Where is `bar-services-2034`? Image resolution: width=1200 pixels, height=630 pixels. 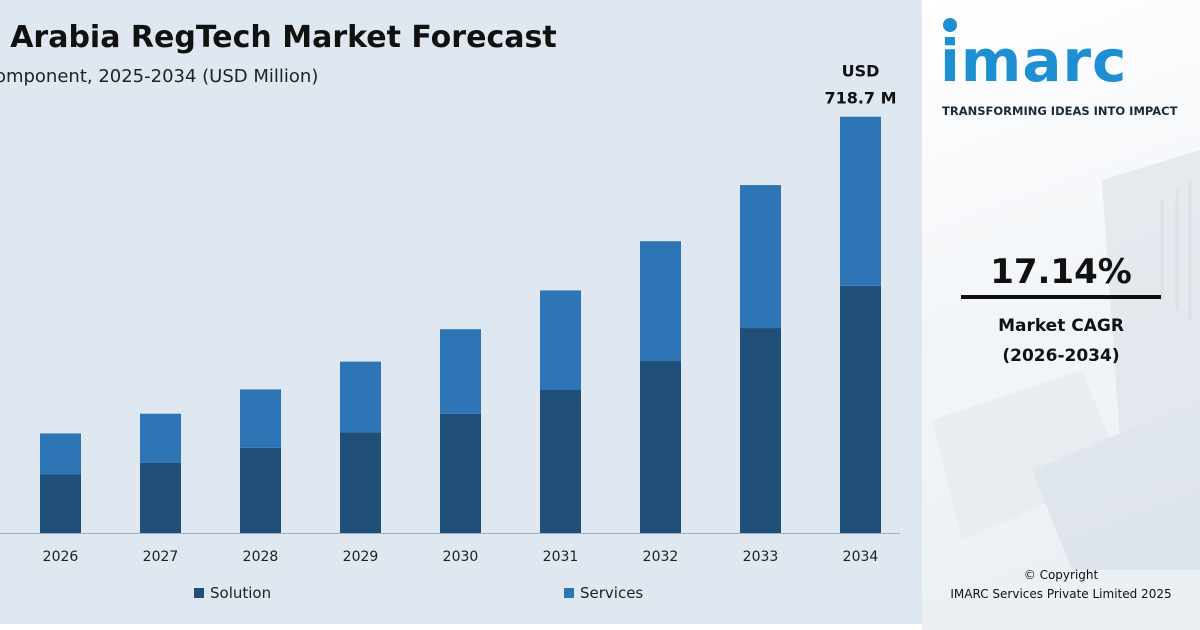
bar-services-2034 is located at coordinates (860, 201).